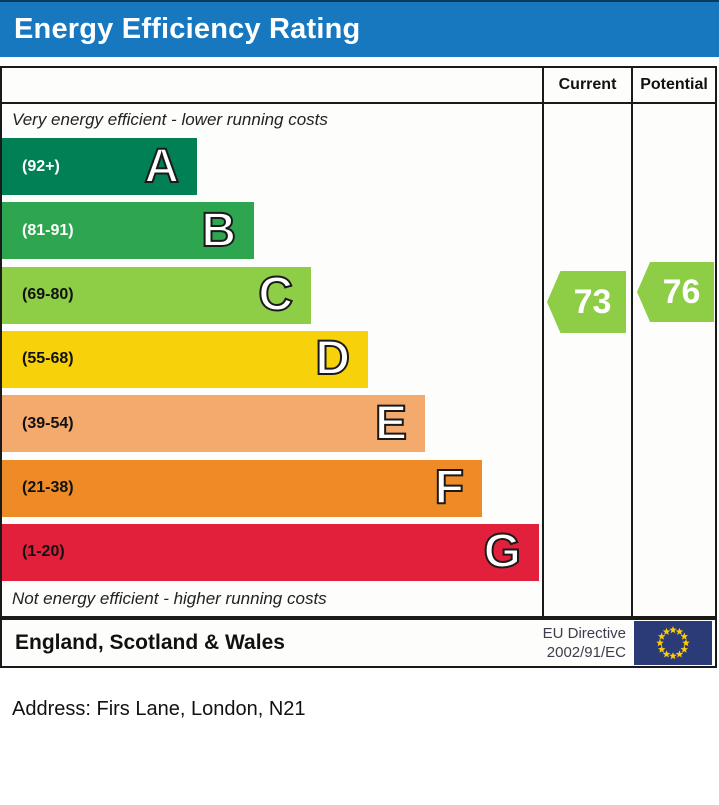 Image resolution: width=719 pixels, height=805 pixels. I want to click on page-title: Energy Efficiency Rating, so click(187, 28).